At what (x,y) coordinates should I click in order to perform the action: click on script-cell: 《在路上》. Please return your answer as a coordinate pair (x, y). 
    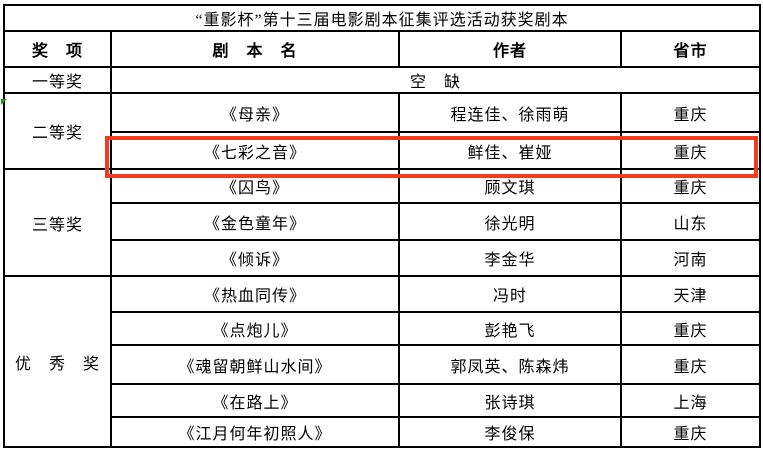
    Looking at the image, I should click on (255, 400).